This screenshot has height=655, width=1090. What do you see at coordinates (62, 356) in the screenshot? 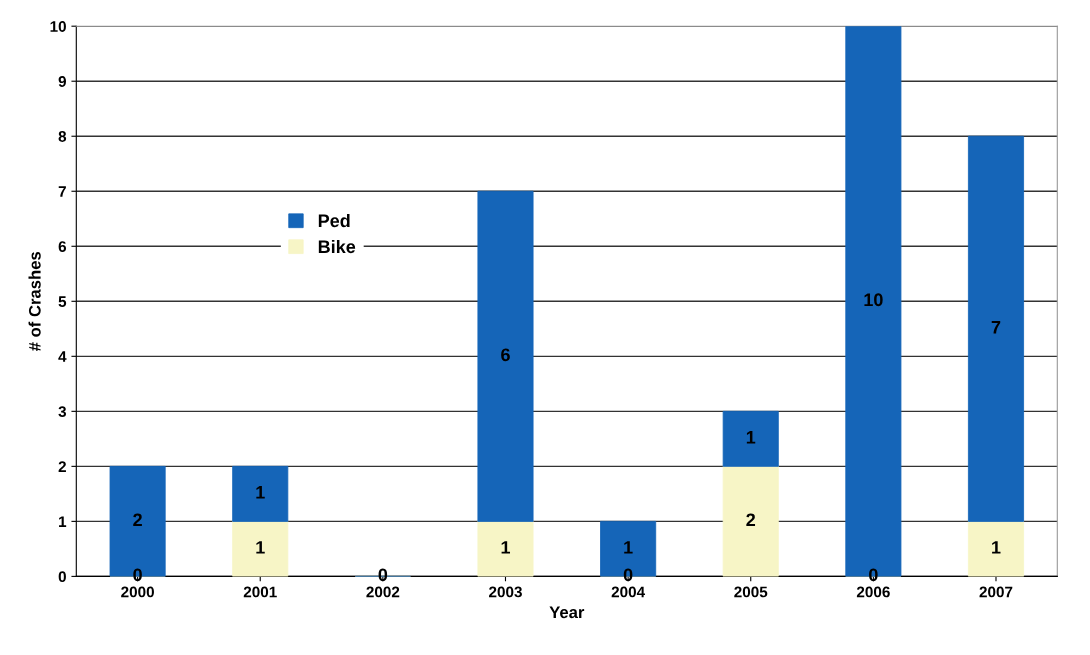
I see `y-tick-label: 4` at bounding box center [62, 356].